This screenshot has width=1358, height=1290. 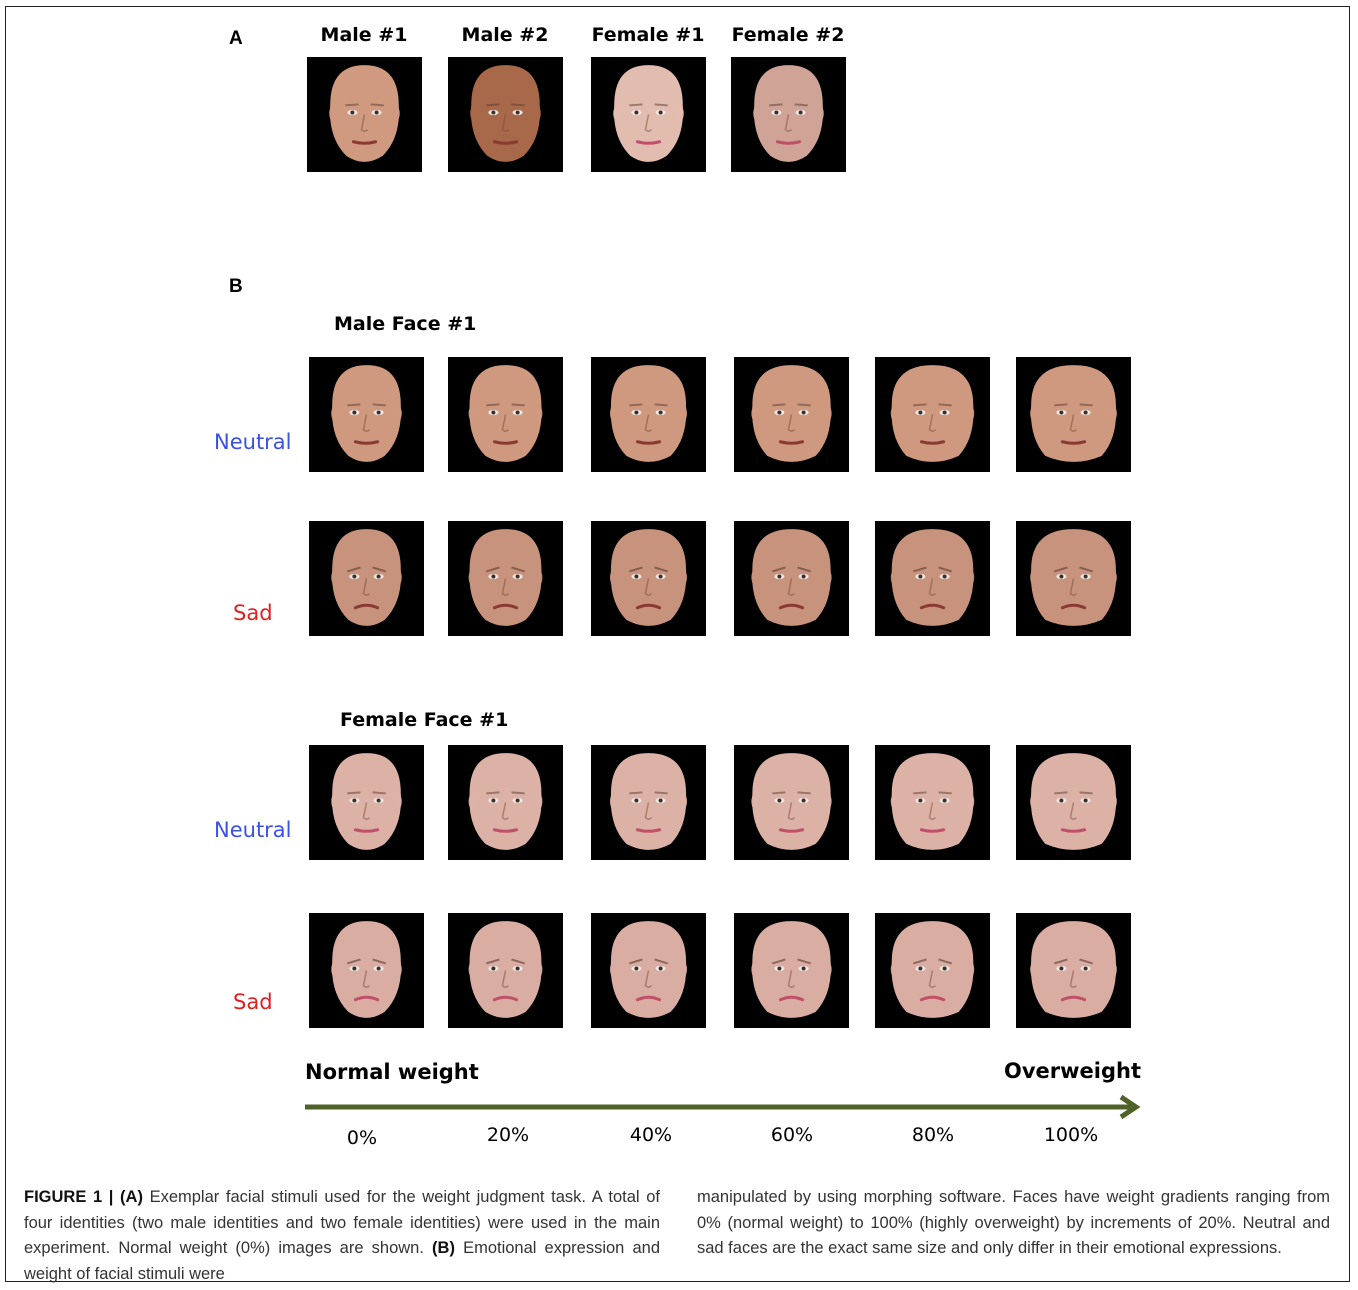 I want to click on weight-tick-label: 60%, so click(x=792, y=1135).